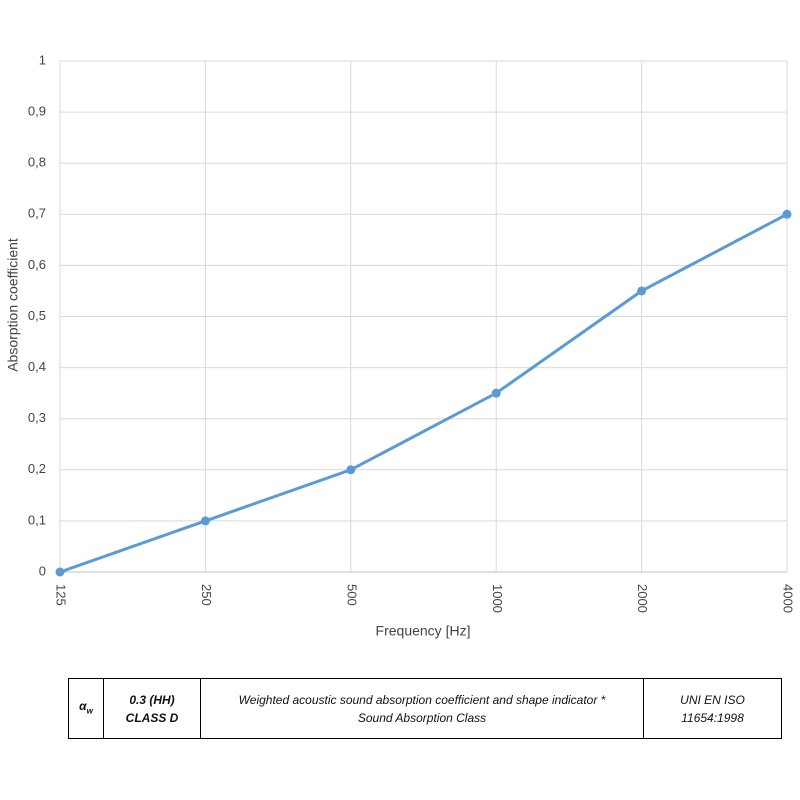 The image size is (800, 800). What do you see at coordinates (61, 595) in the screenshot?
I see `x-tick-label: 125` at bounding box center [61, 595].